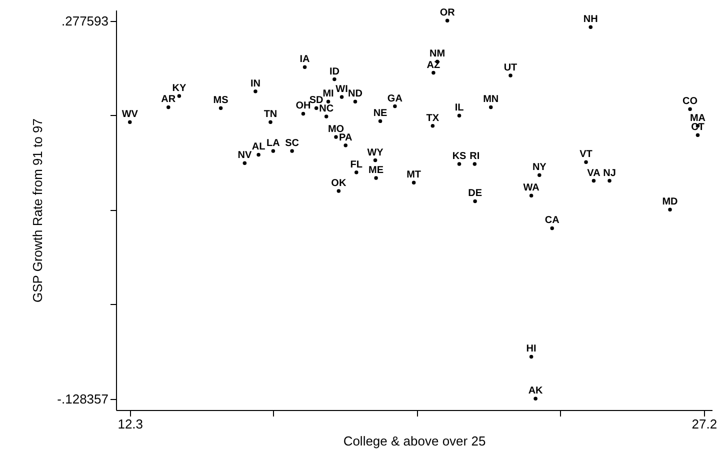  Describe the element at coordinates (590, 20) in the screenshot. I see `data-label: NH` at that location.